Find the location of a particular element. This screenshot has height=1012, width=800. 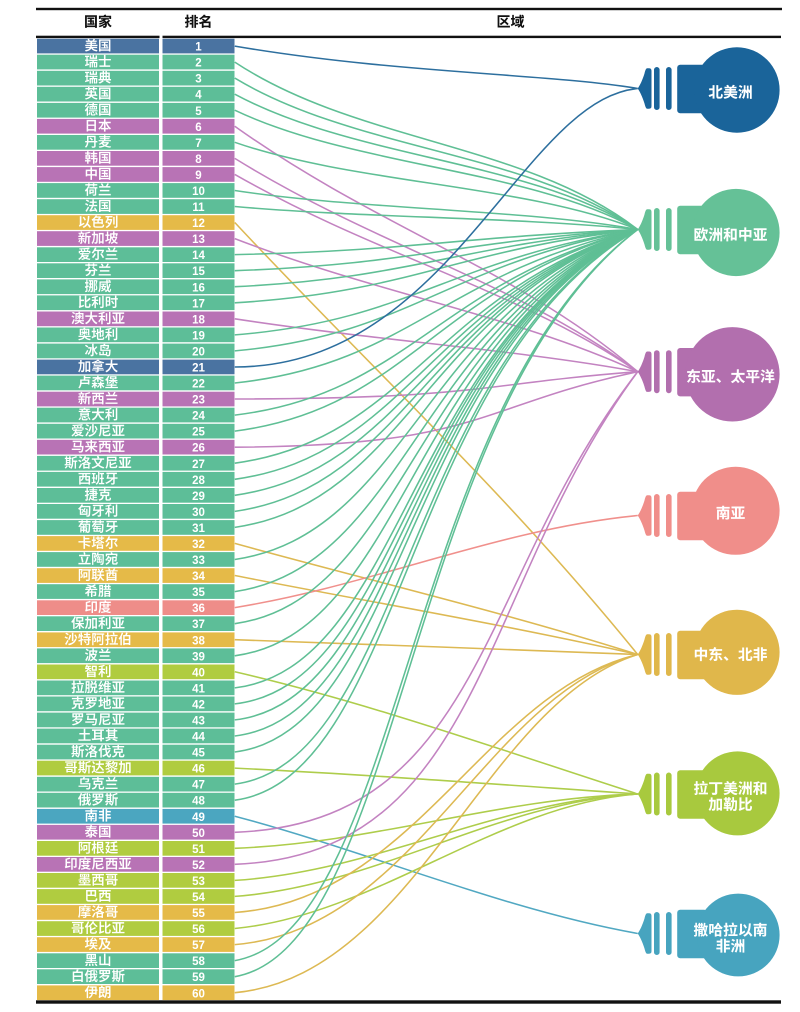

svg-text: 33 is located at coordinates (198, 561).